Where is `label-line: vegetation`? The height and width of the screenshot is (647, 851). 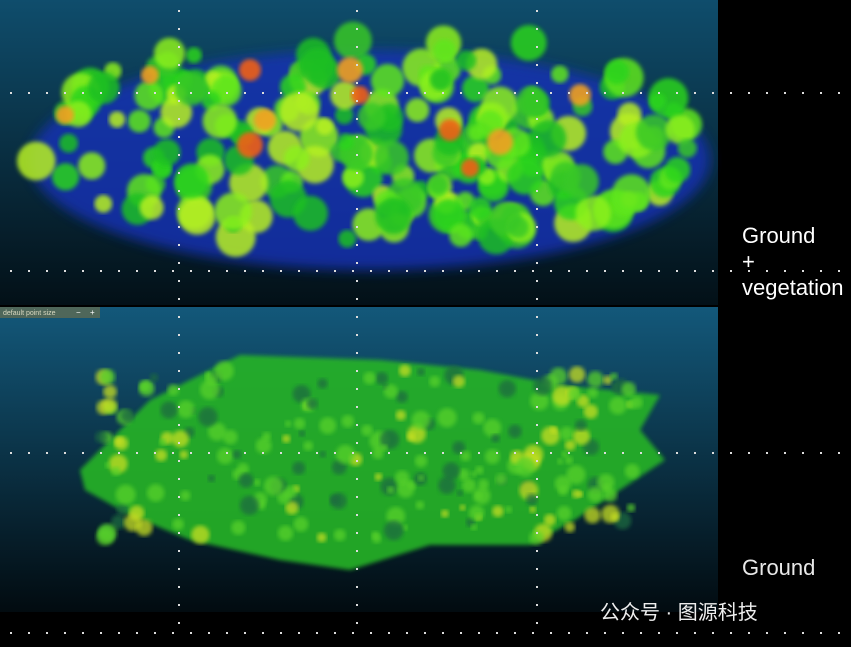 label-line: vegetation is located at coordinates (793, 287).